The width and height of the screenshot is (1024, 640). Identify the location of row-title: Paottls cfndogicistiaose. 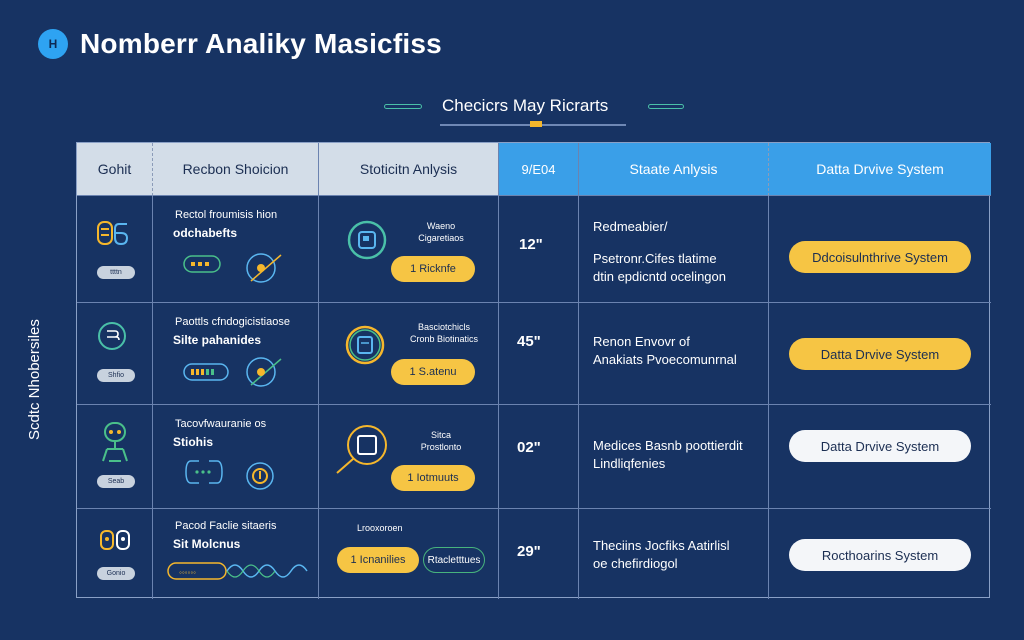
(232, 322).